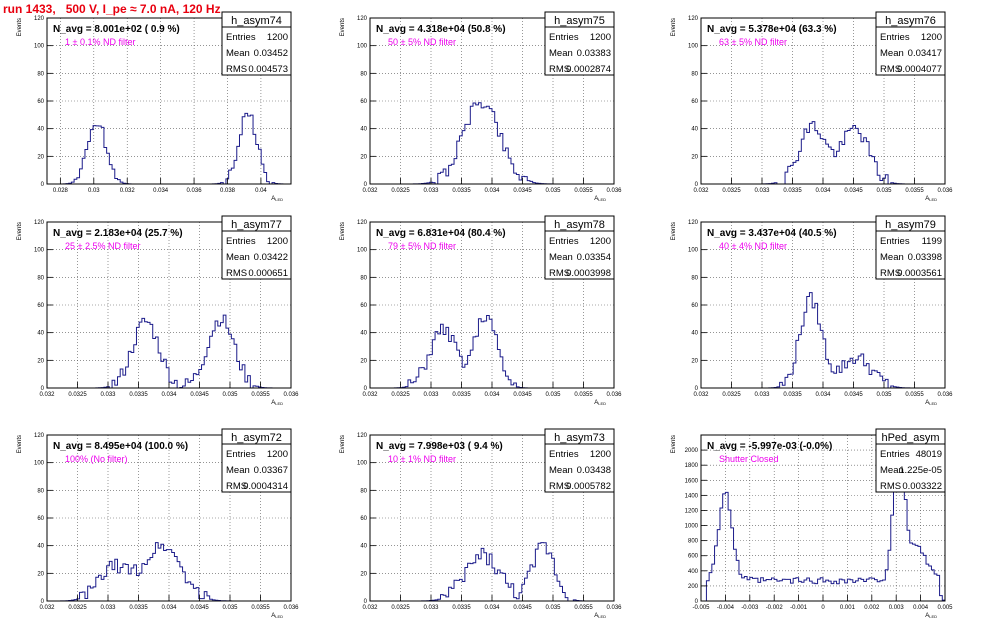  I want to click on navg-label: N_avg = 8.001e+02 ( 0.9 %), so click(116, 29).